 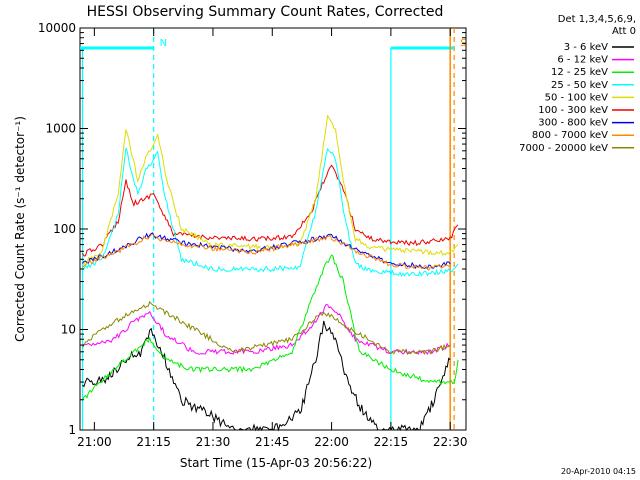 What do you see at coordinates (570, 135) in the screenshot?
I see `legend-entry-label: 800 - 7000 keV` at bounding box center [570, 135].